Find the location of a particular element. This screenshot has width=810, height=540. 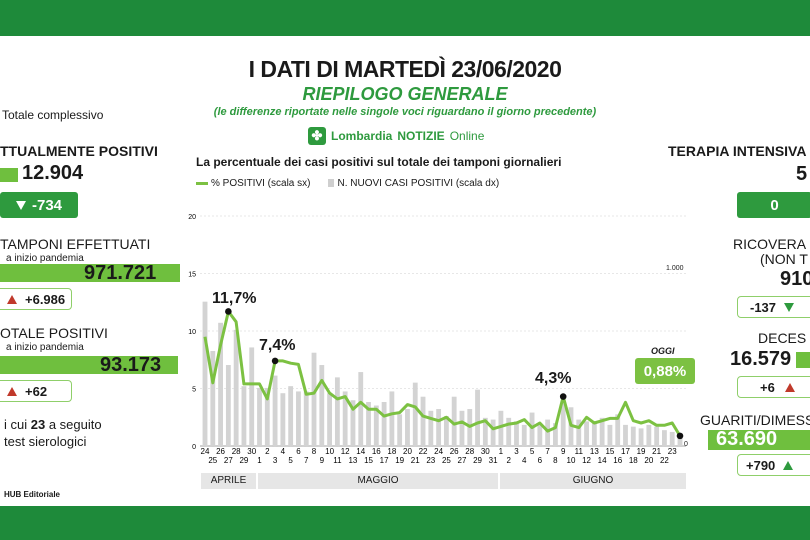

decessi-label: DECES is located at coordinates (782, 338).